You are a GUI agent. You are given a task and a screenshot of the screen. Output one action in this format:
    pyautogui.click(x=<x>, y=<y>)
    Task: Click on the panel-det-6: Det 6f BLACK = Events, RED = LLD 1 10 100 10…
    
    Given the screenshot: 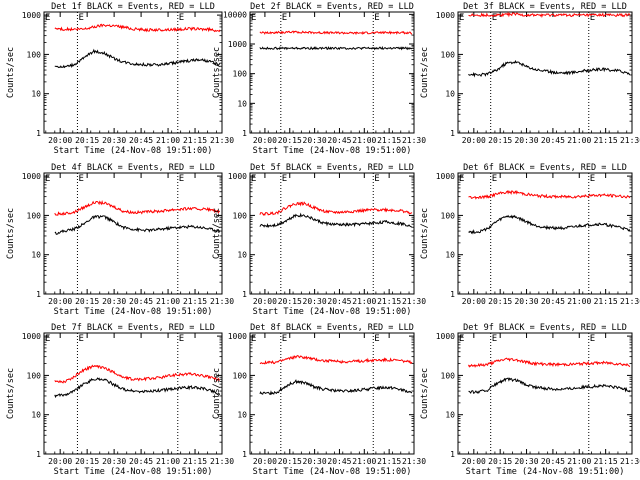 What is the action you would take?
    pyautogui.click(x=530, y=234)
    